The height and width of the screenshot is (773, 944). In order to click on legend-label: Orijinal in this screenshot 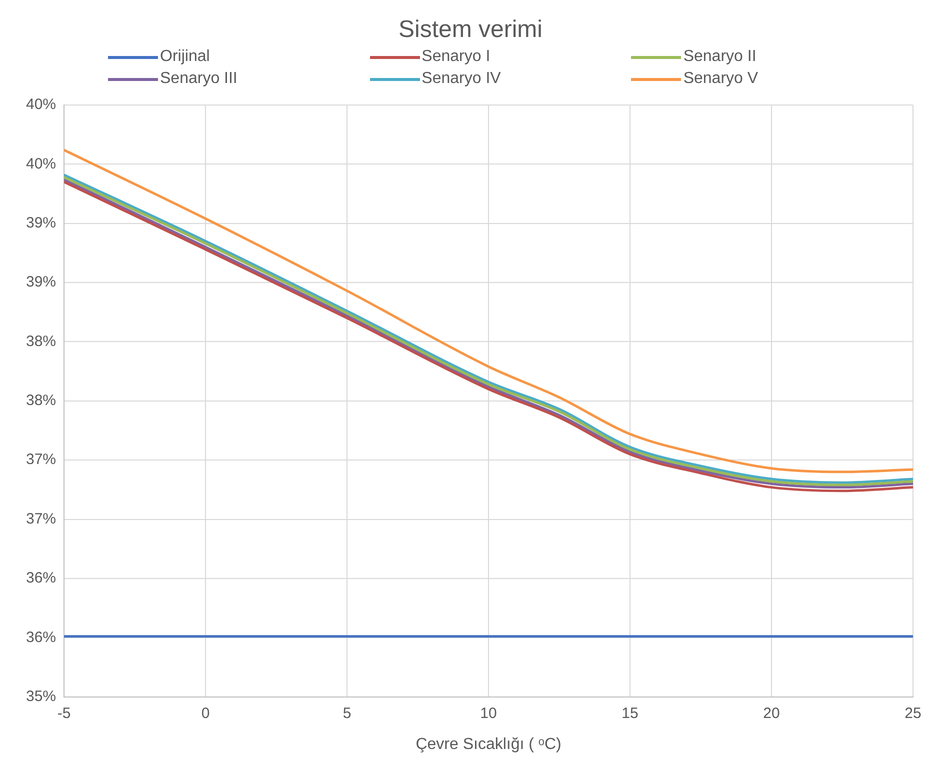, I will do `click(185, 57)`.